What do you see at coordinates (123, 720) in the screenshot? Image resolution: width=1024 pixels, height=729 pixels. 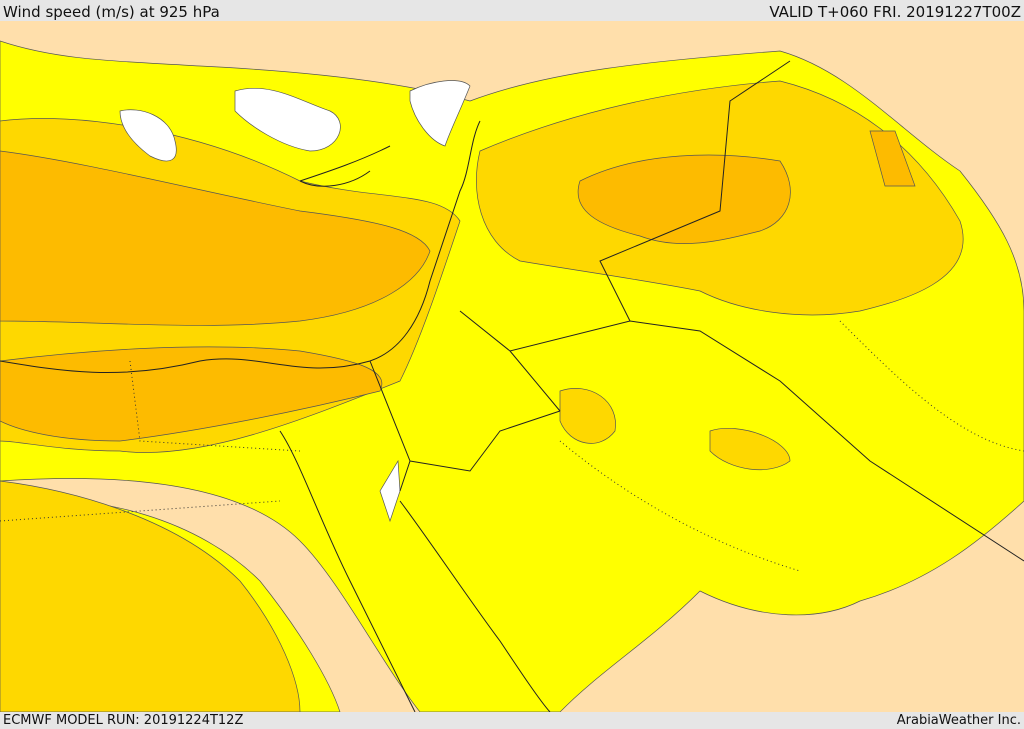 I see `model-run: ECMWF MODEL RUN: 20191224T12Z` at bounding box center [123, 720].